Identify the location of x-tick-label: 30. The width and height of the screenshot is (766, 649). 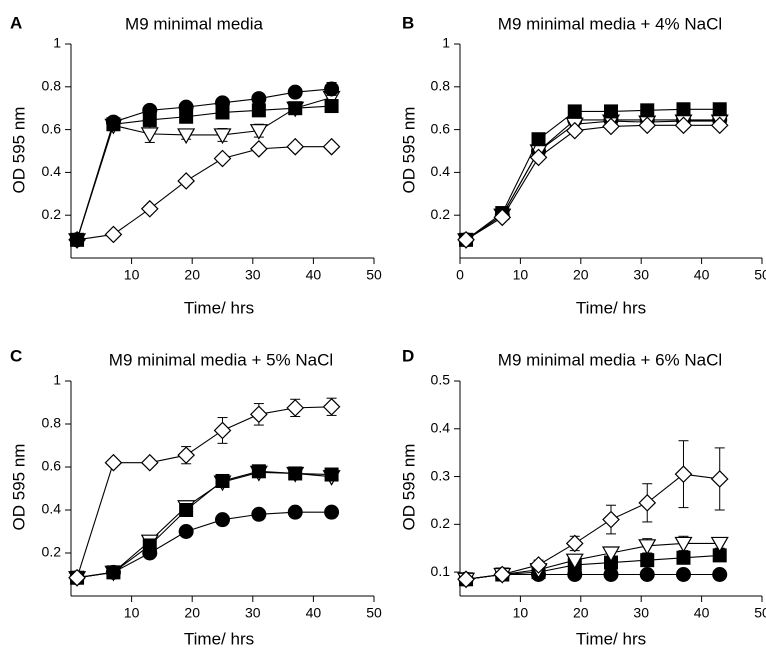
(253, 613).